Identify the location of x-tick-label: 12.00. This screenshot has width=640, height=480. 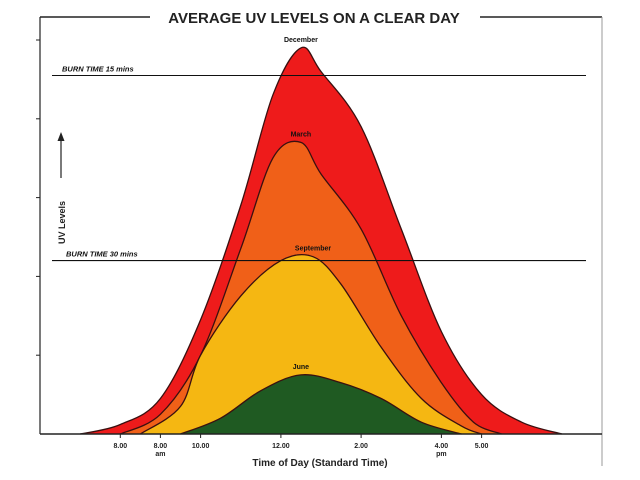
(281, 446).